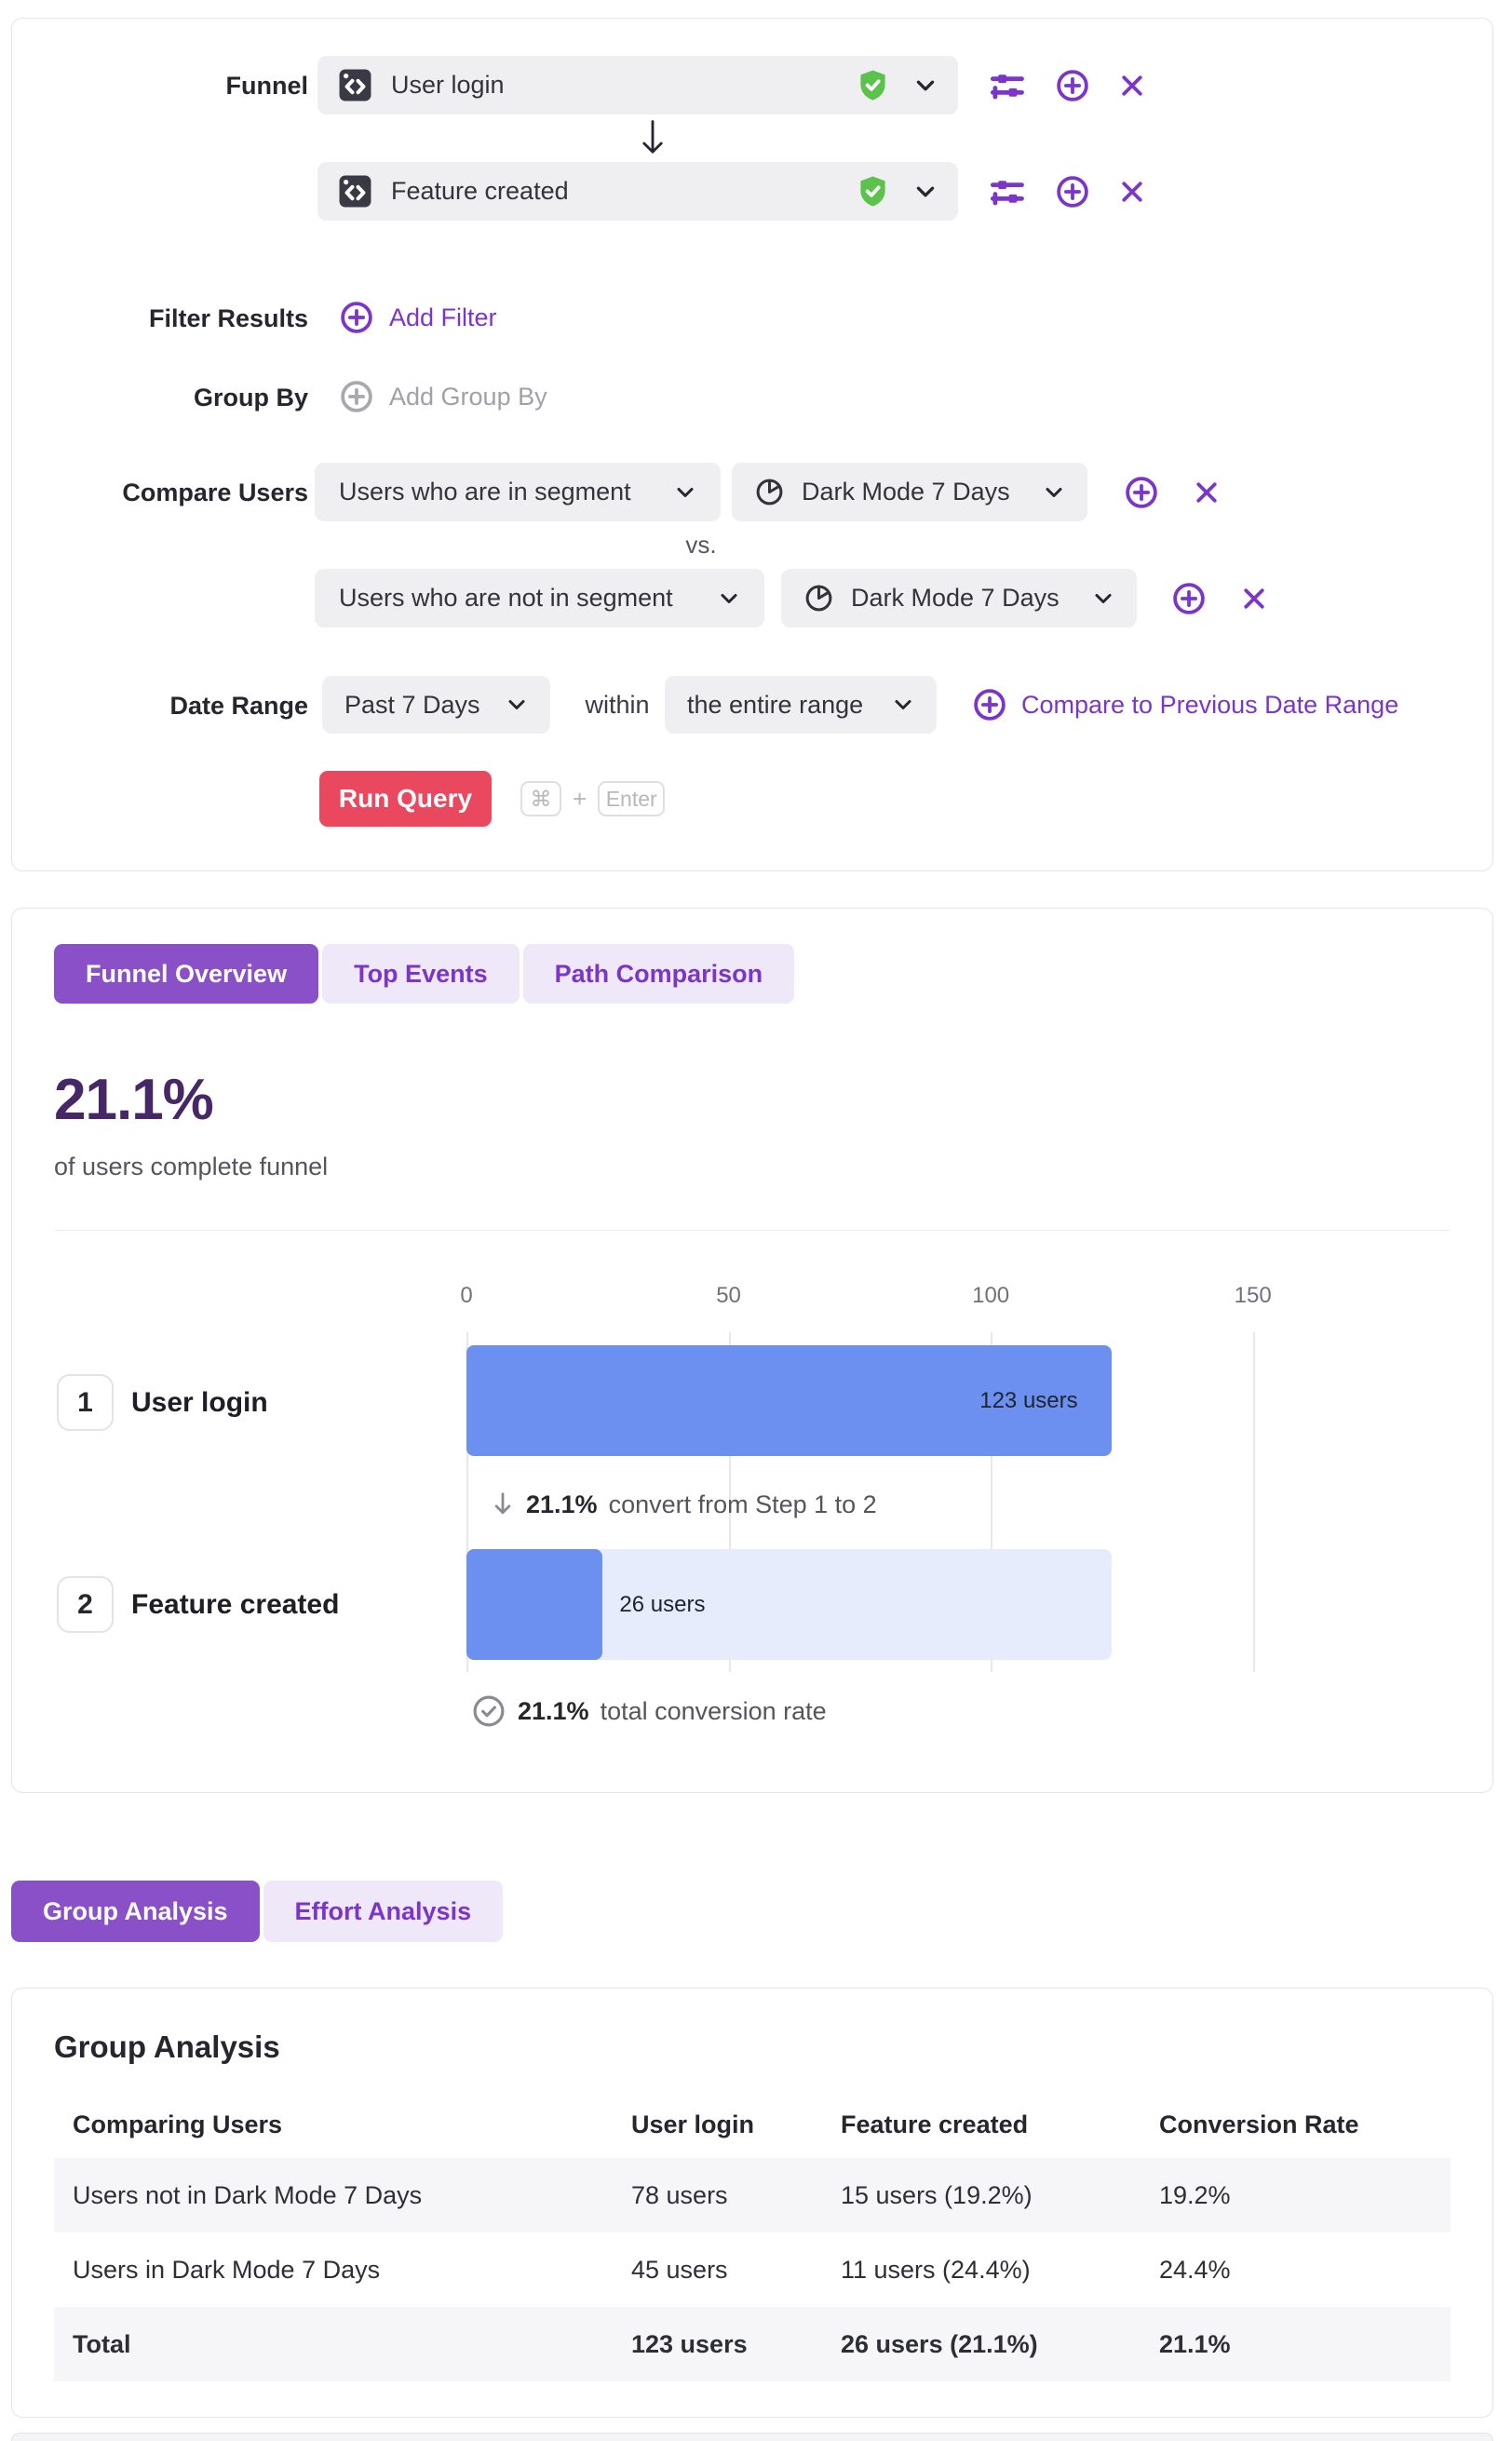  What do you see at coordinates (383, 1911) in the screenshot?
I see `tab-effort-analysis: Effort Analysis` at bounding box center [383, 1911].